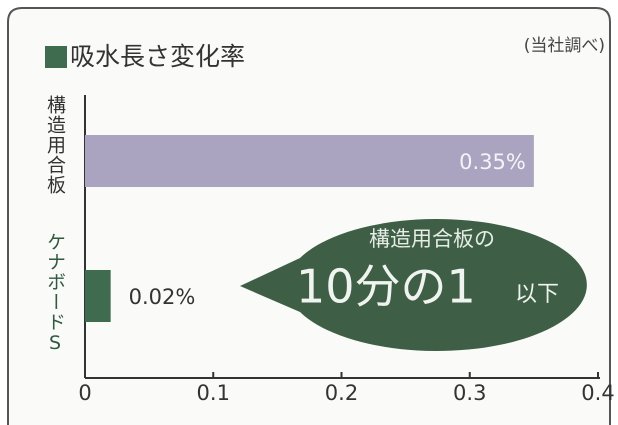  I want to click on category-label: 構造用合板, so click(55, 145).